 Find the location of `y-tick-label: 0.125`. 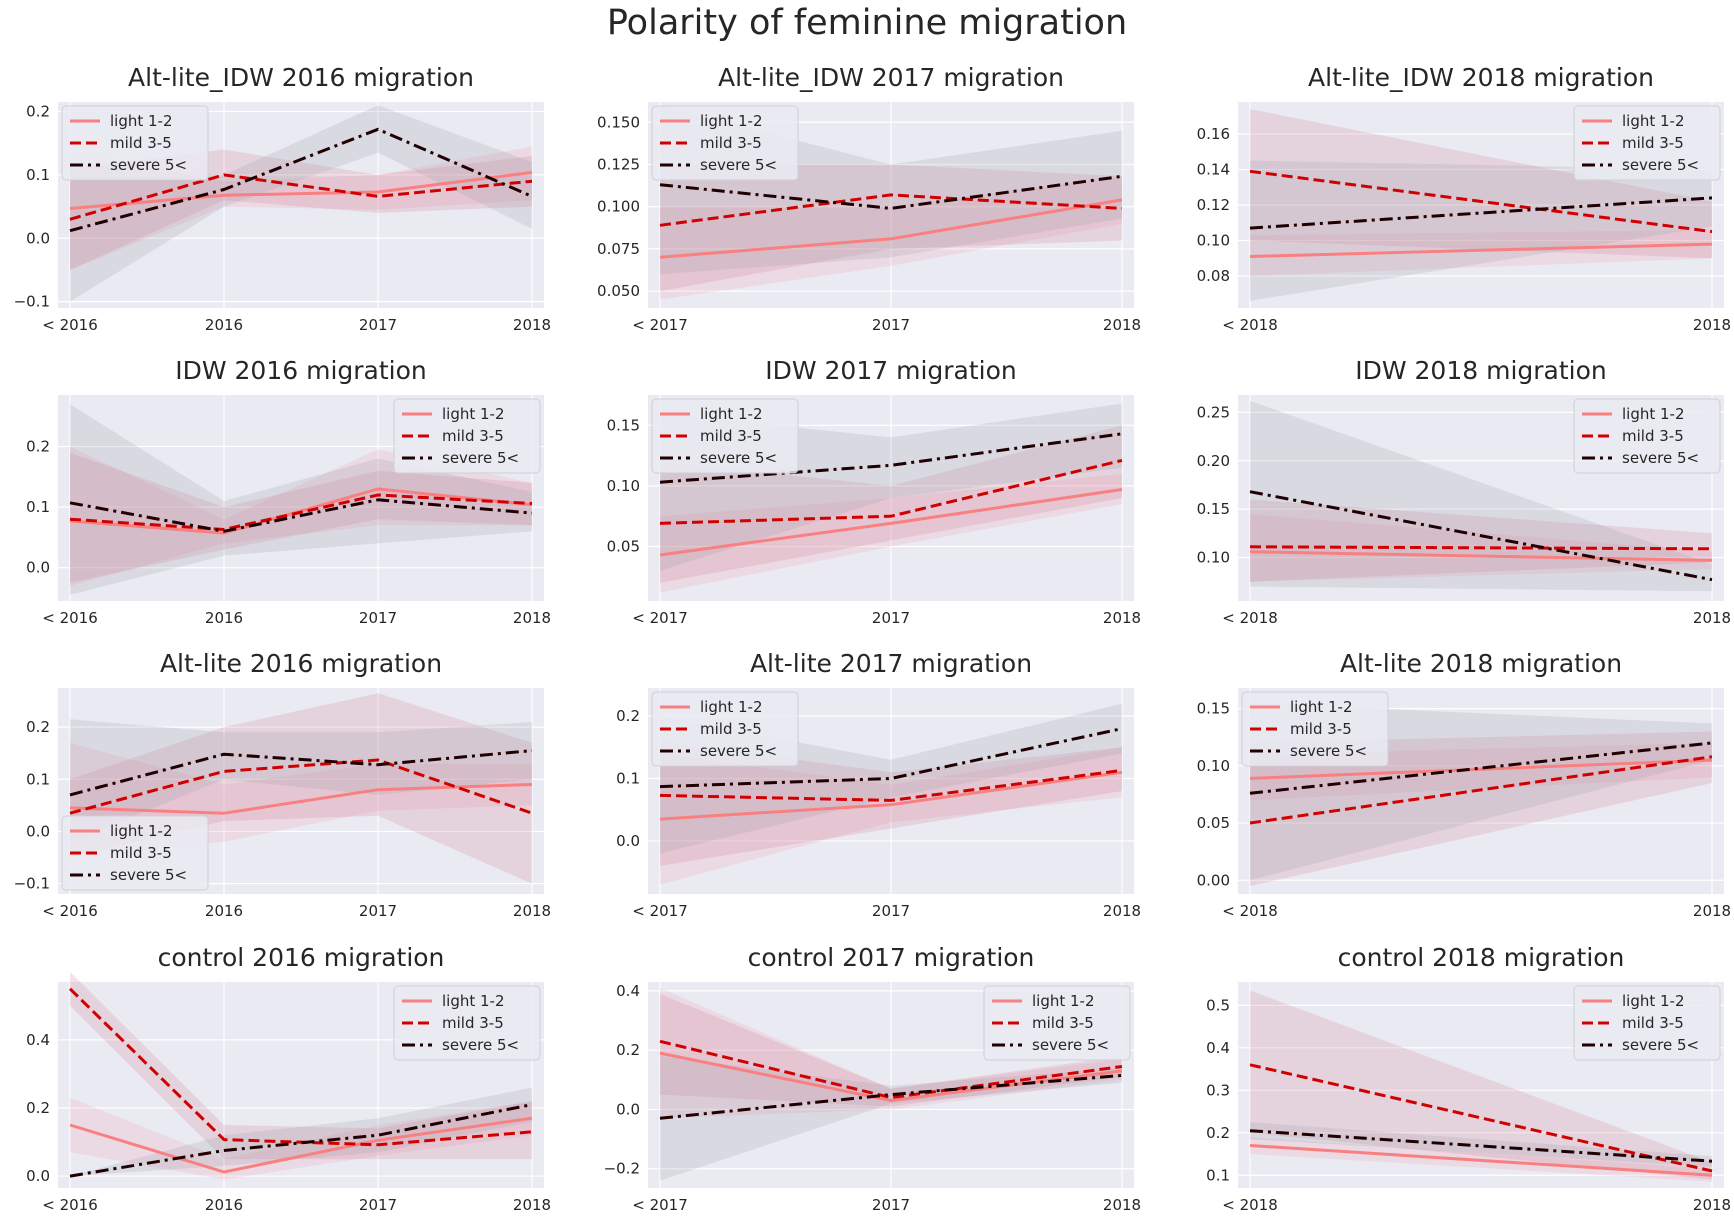

y-tick-label: 0.125 is located at coordinates (618, 164).